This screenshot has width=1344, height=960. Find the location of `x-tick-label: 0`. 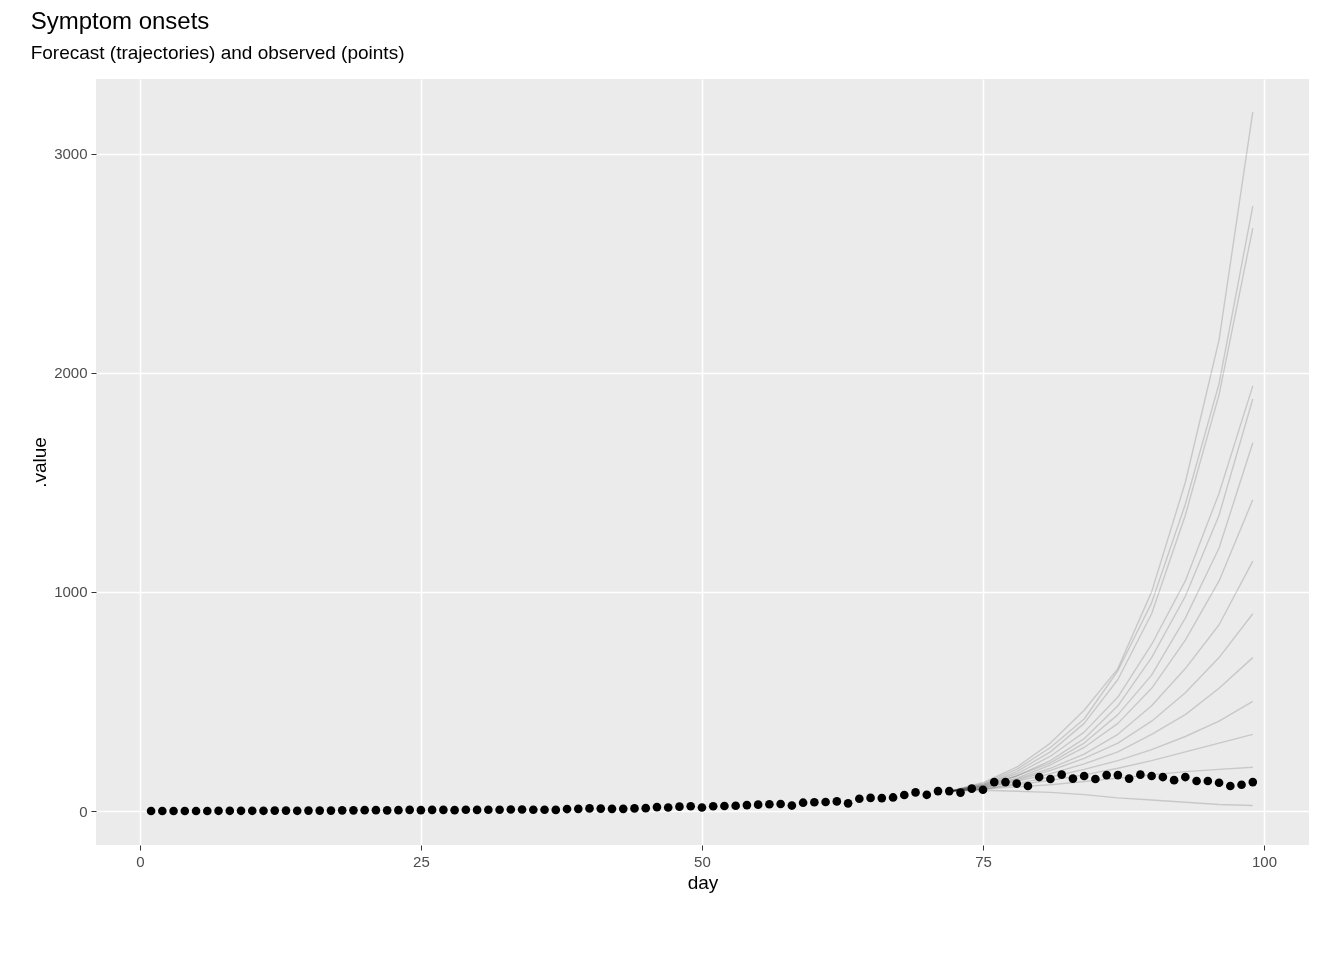

x-tick-label: 0 is located at coordinates (140, 861).